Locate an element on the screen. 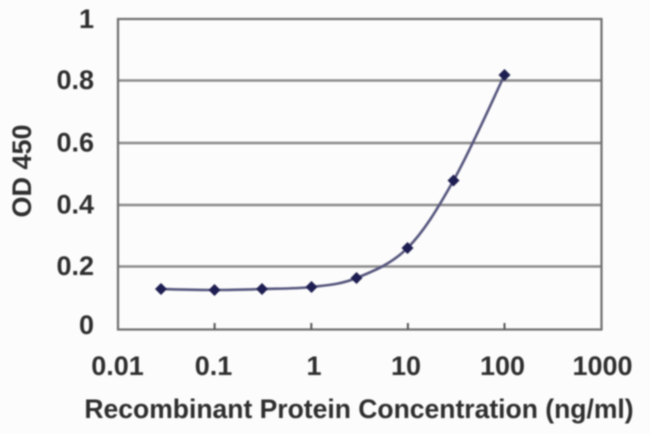 This screenshot has height=434, width=650. svg-text: 0.1 is located at coordinates (214, 366).